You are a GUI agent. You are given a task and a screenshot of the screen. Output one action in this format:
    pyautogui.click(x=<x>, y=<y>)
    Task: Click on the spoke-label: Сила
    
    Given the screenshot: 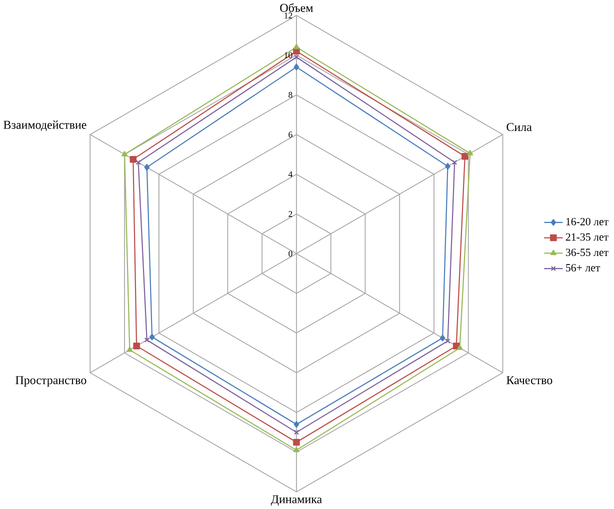 What is the action you would take?
    pyautogui.click(x=519, y=127)
    